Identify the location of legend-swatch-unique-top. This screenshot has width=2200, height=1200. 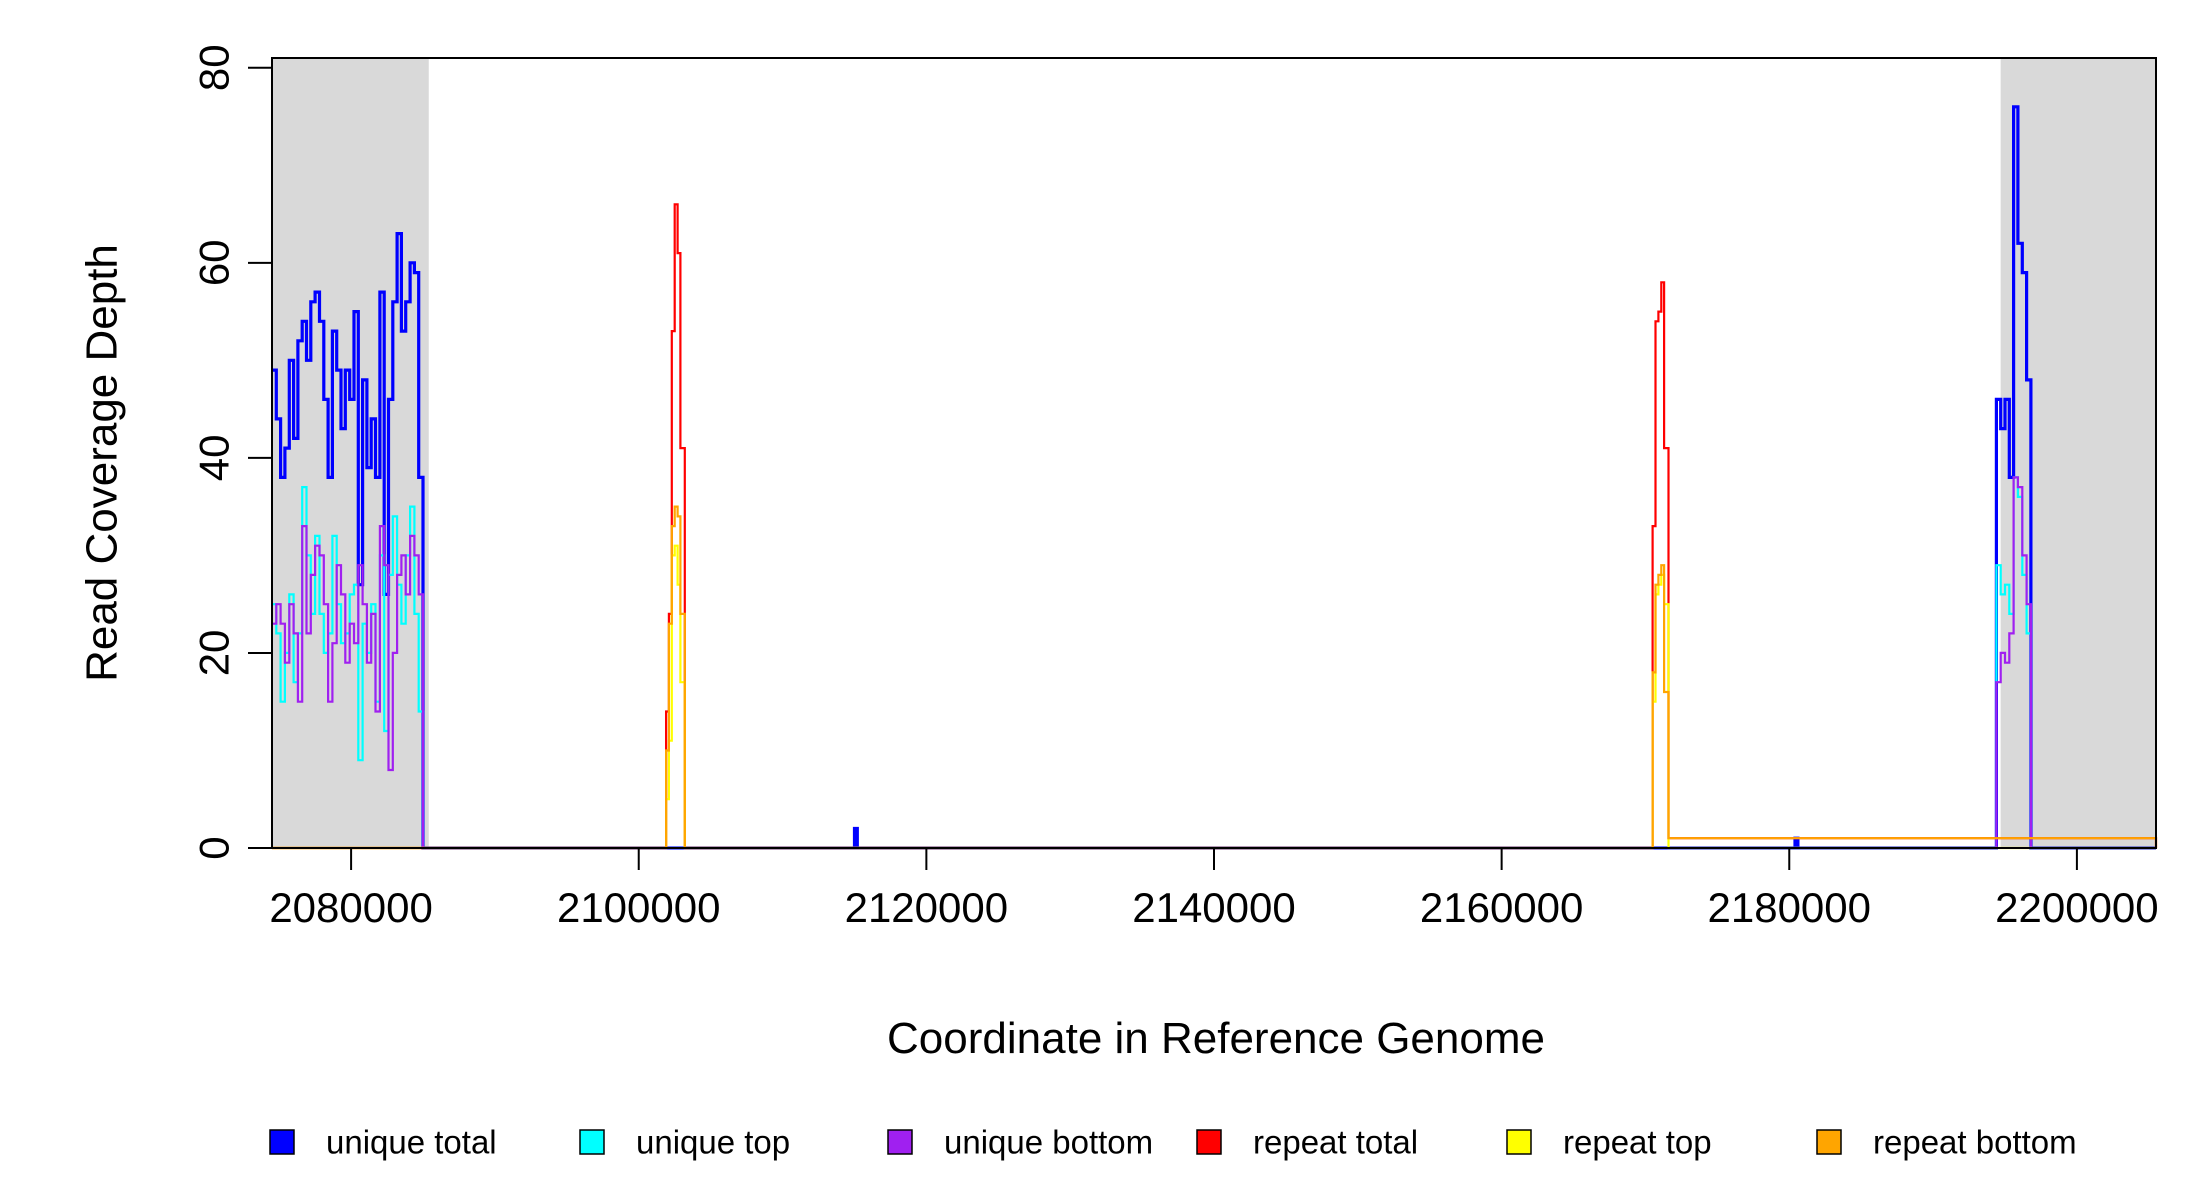
(592, 1142).